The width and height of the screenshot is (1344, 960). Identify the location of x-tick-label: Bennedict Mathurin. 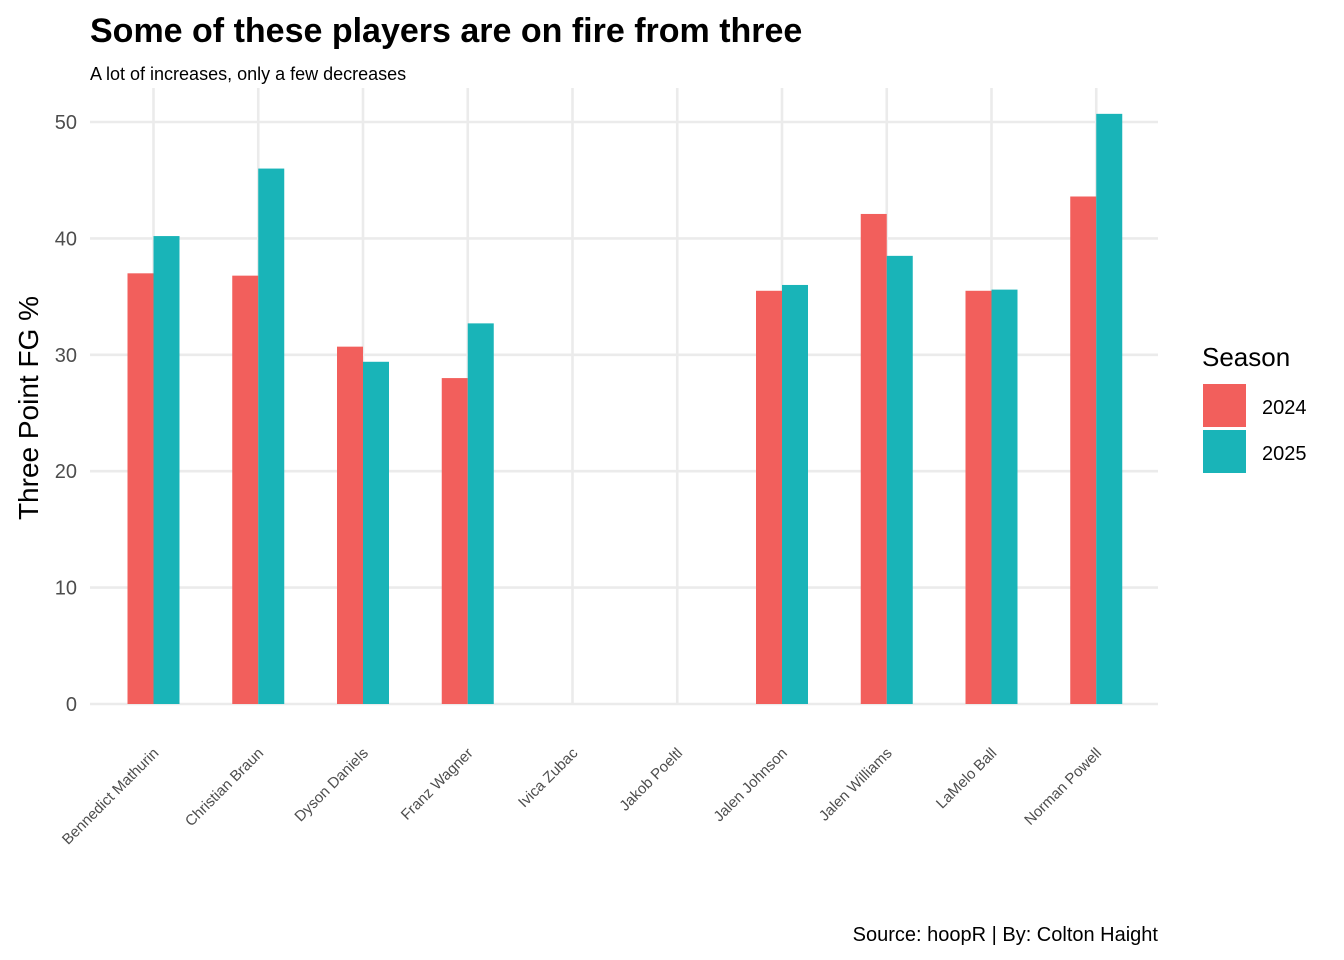
(110, 796).